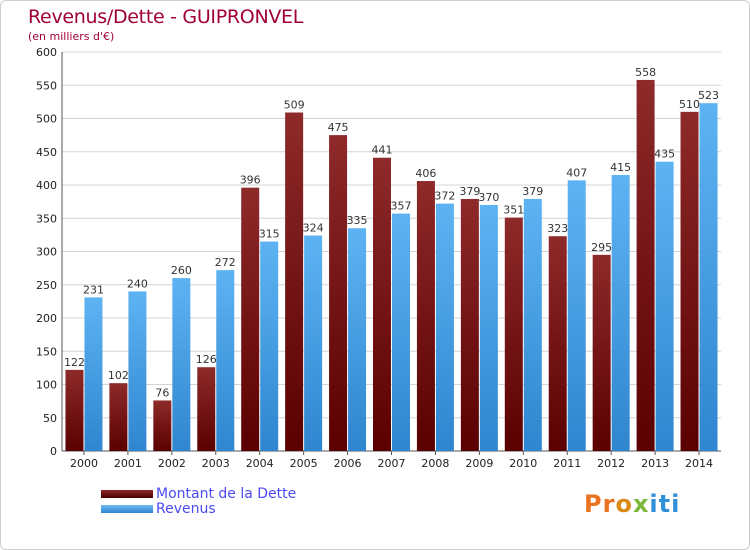  I want to click on y-tick-label: 100, so click(46, 385).